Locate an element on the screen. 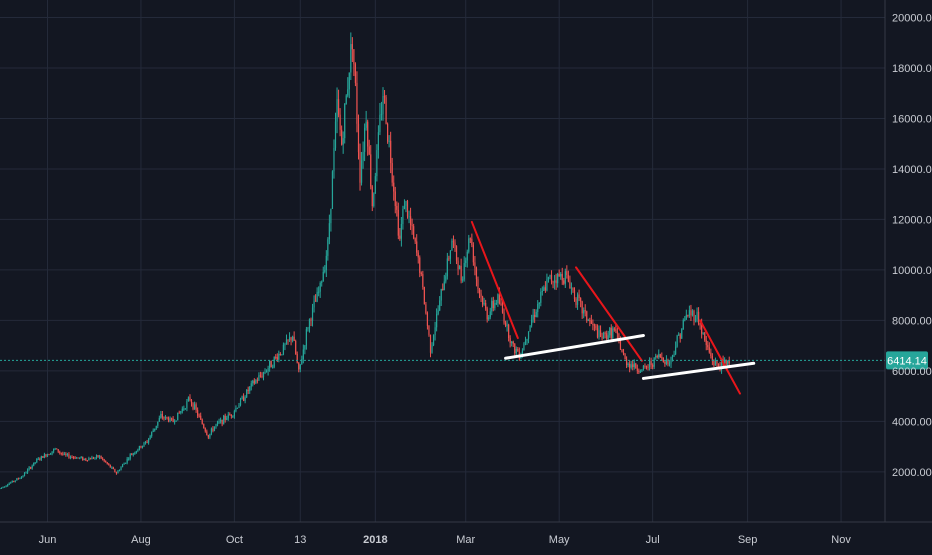  x-tick-label: Oct is located at coordinates (234, 540).